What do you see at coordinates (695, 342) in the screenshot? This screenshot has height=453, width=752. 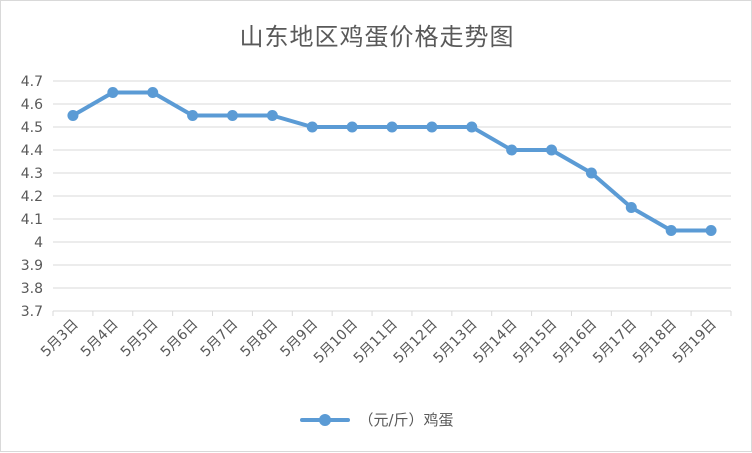 I see `x-tick-label: 5月19日` at bounding box center [695, 342].